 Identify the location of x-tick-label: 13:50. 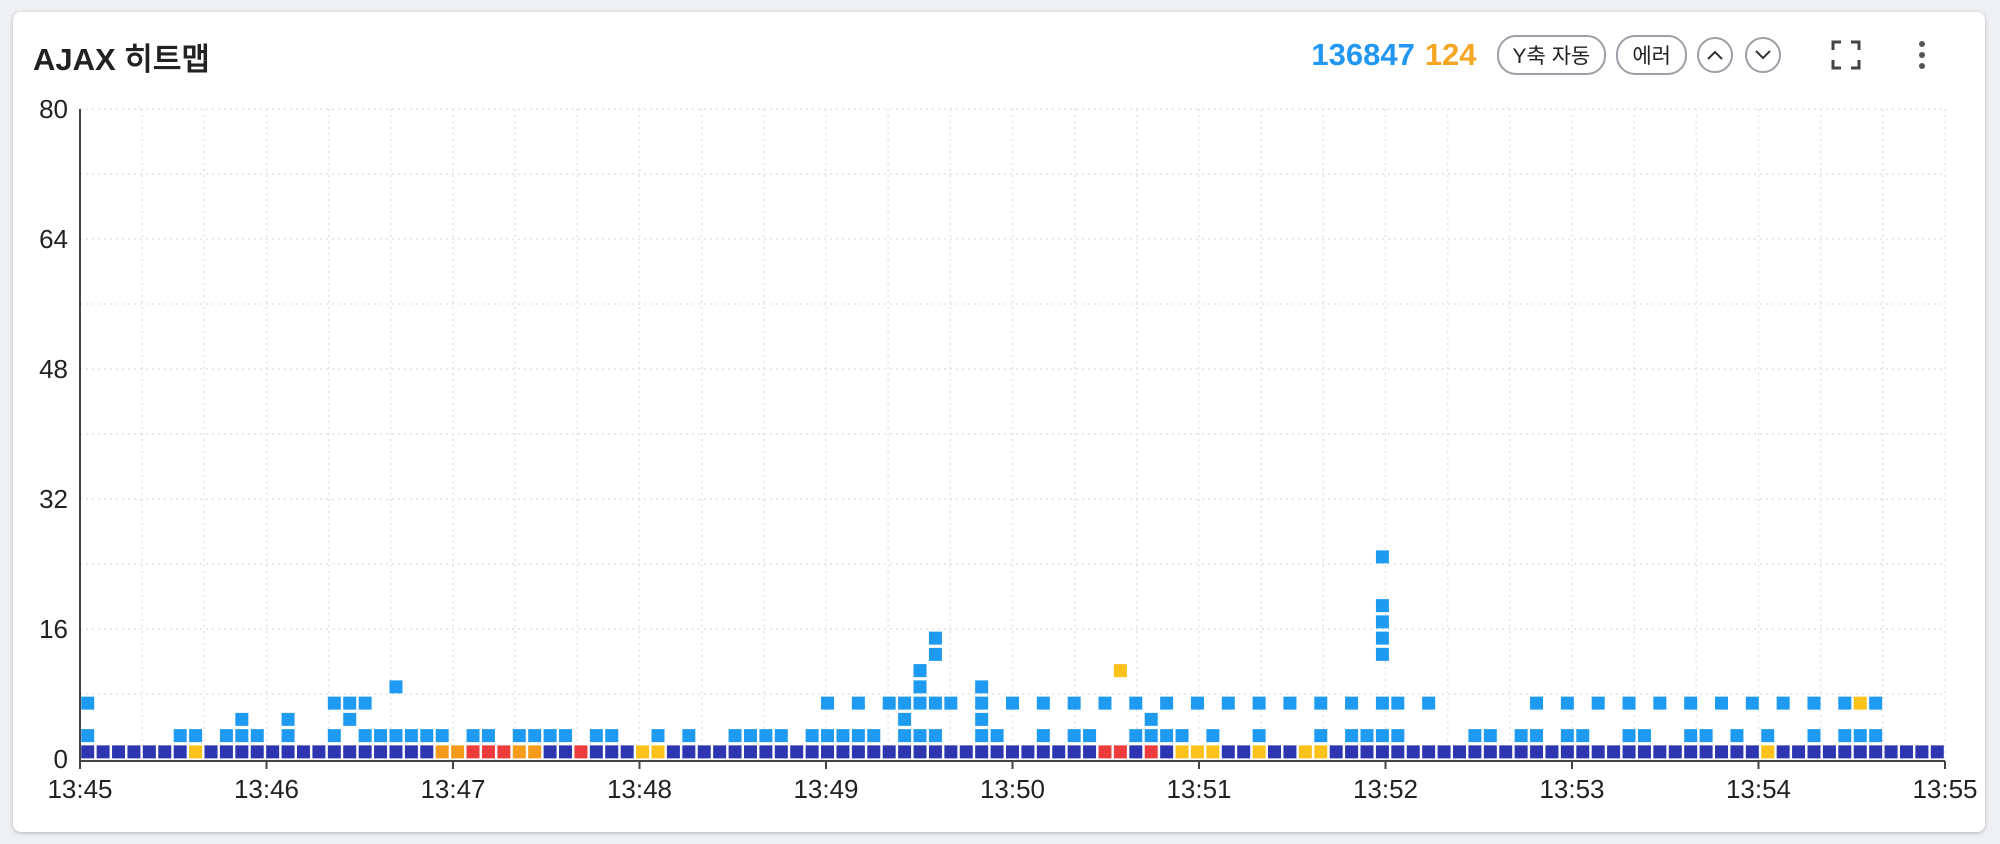
(1012, 789).